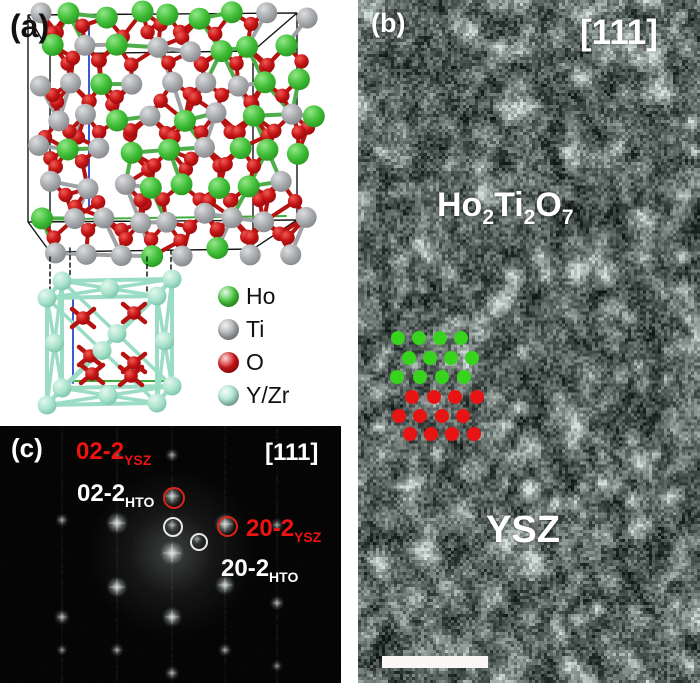 Image resolution: width=700 pixels, height=683 pixels. Describe the element at coordinates (261, 295) in the screenshot. I see `legend-label-ho: Ho` at that location.